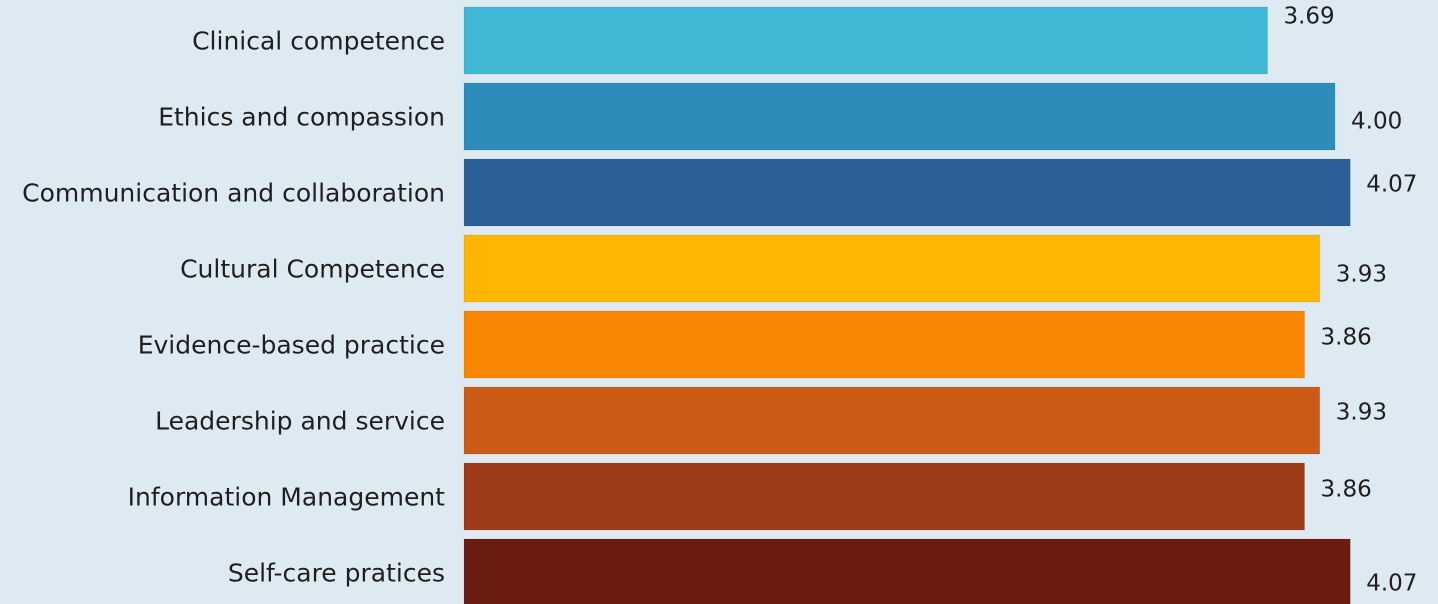  Describe the element at coordinates (1361, 413) in the screenshot. I see `value-label-5: 3.93` at that location.